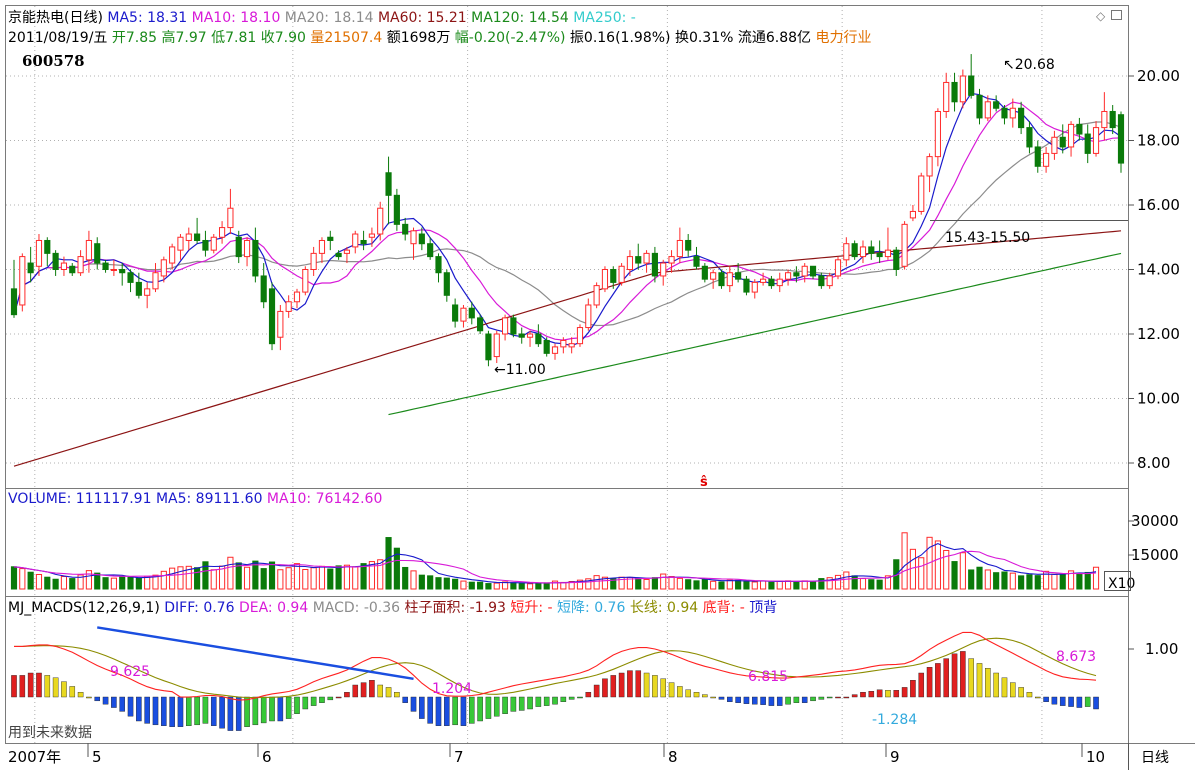 Image resolution: width=1195 pixels, height=770 pixels. Describe the element at coordinates (755, 334) in the screenshot. I see `ma120-line` at that location.